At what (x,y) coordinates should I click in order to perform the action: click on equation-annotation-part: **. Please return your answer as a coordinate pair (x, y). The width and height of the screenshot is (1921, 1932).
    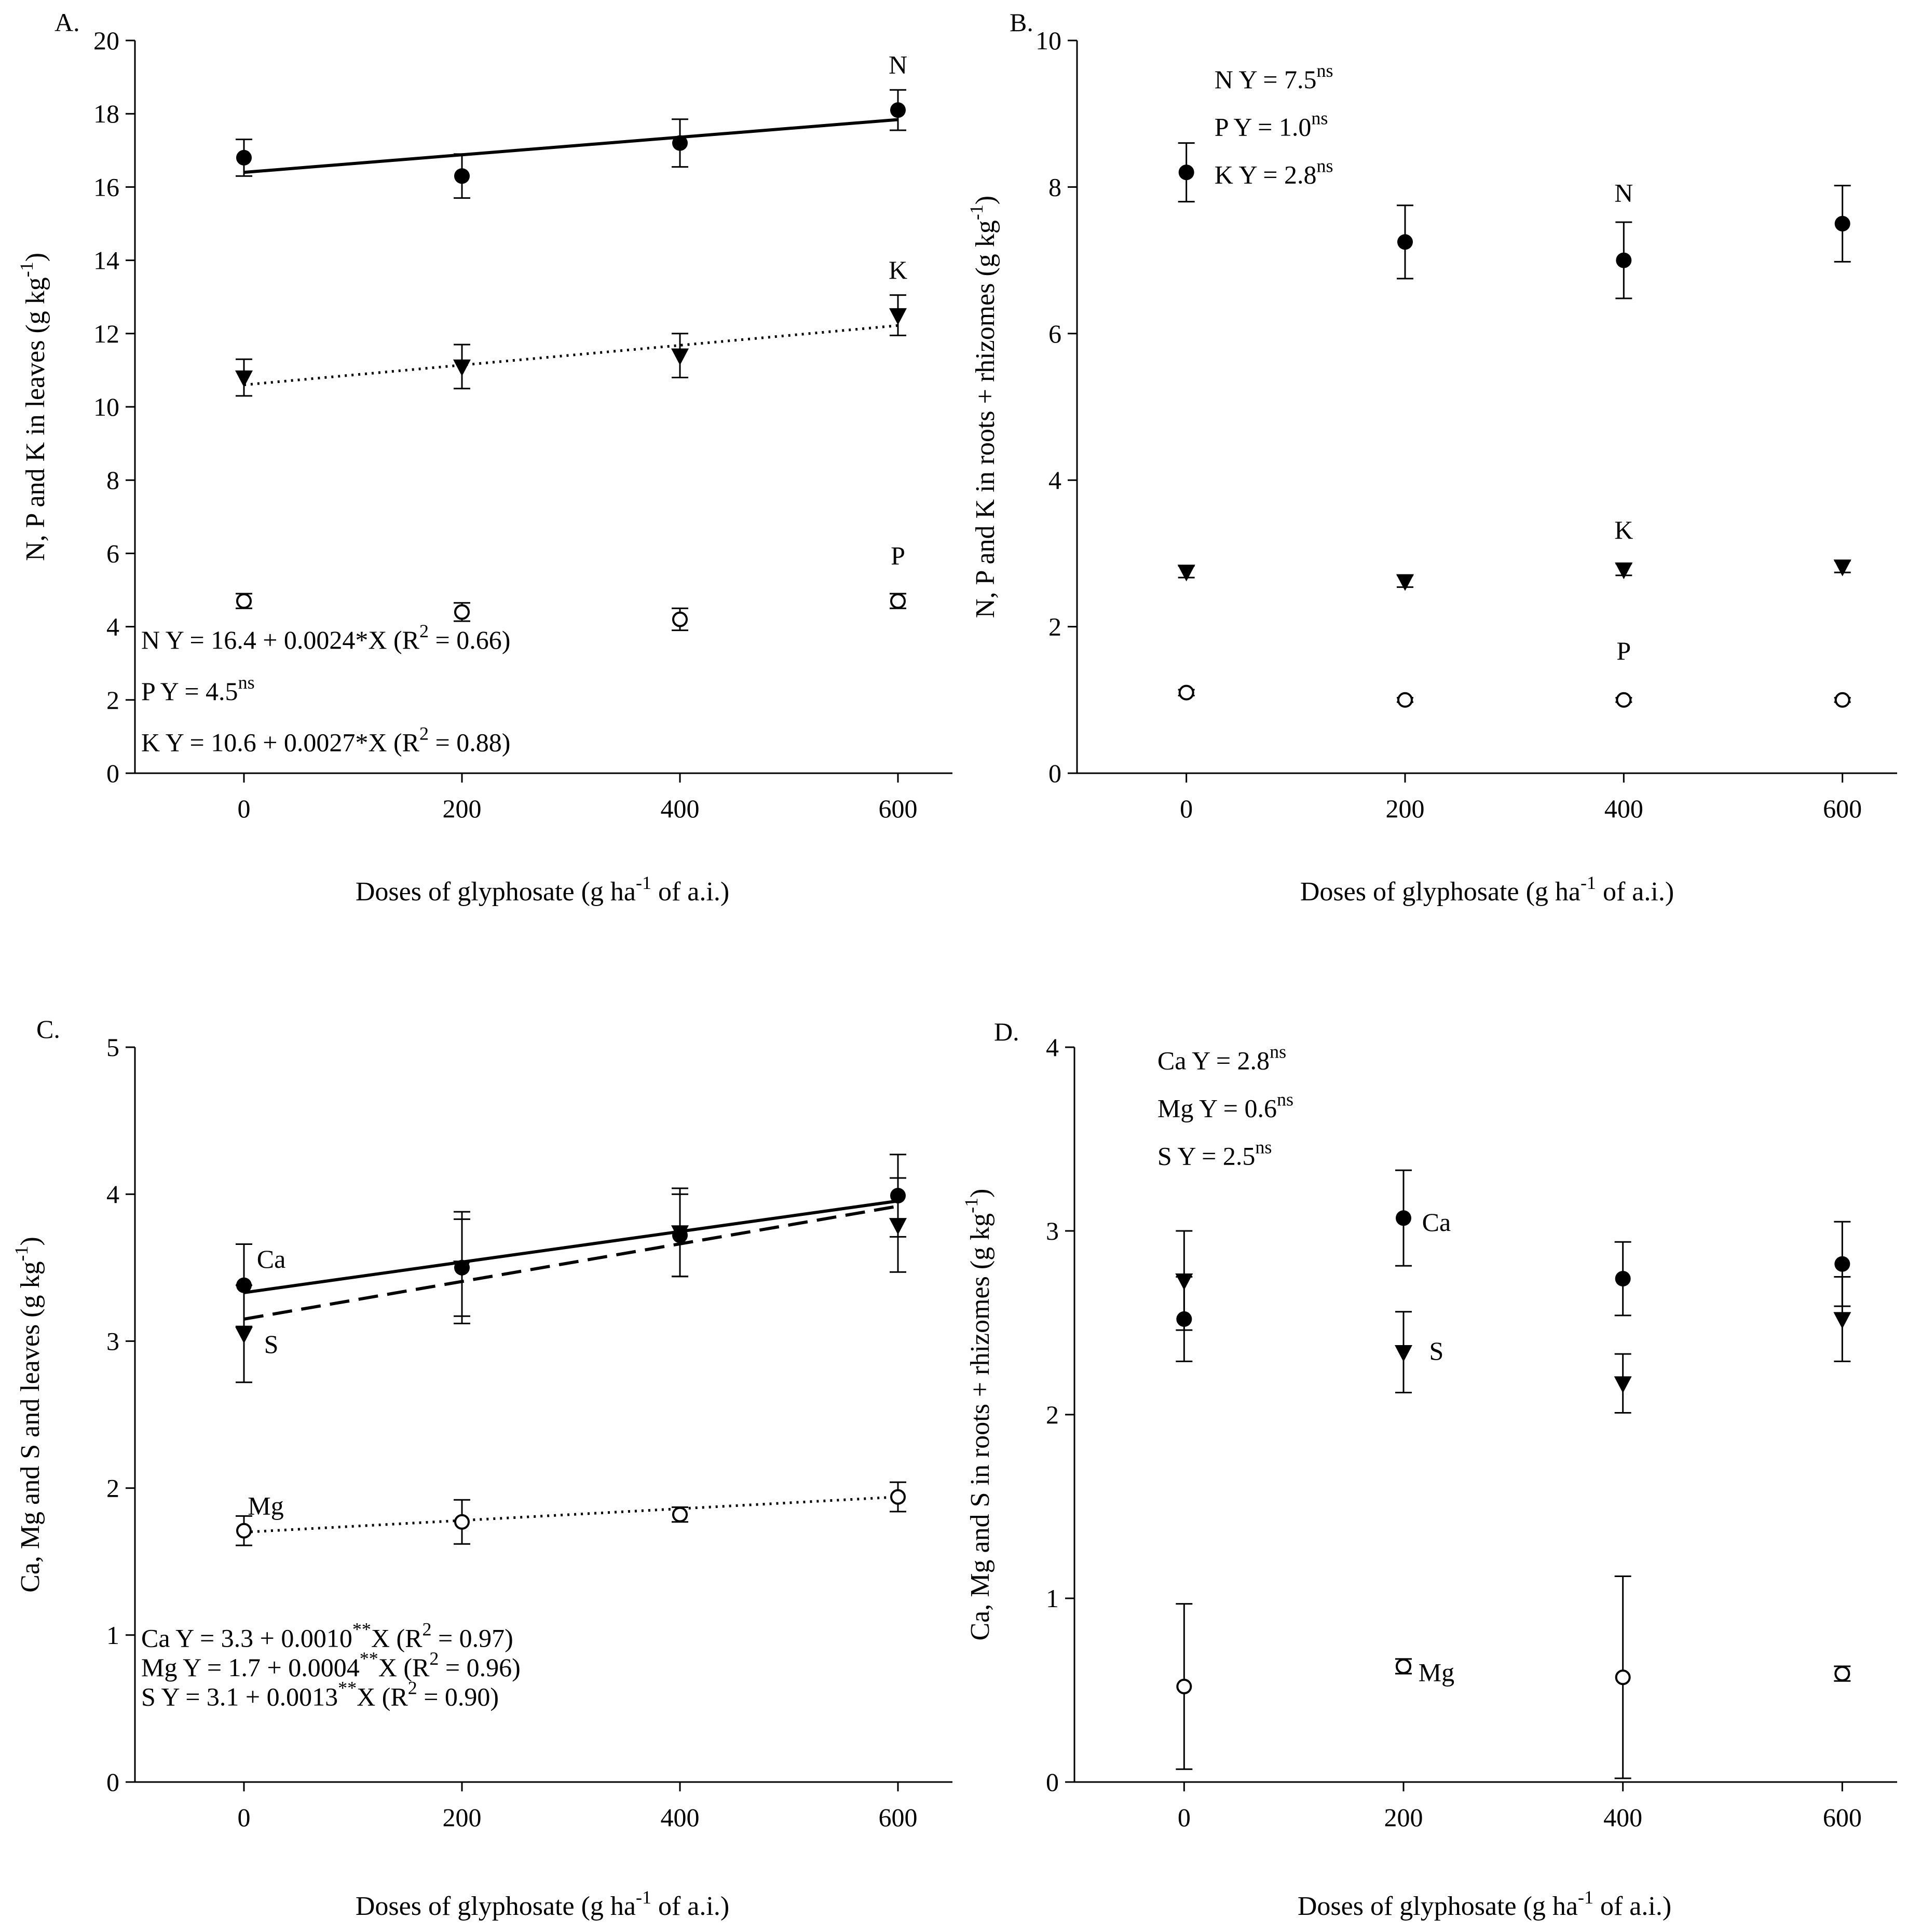
    Looking at the image, I should click on (361, 1629).